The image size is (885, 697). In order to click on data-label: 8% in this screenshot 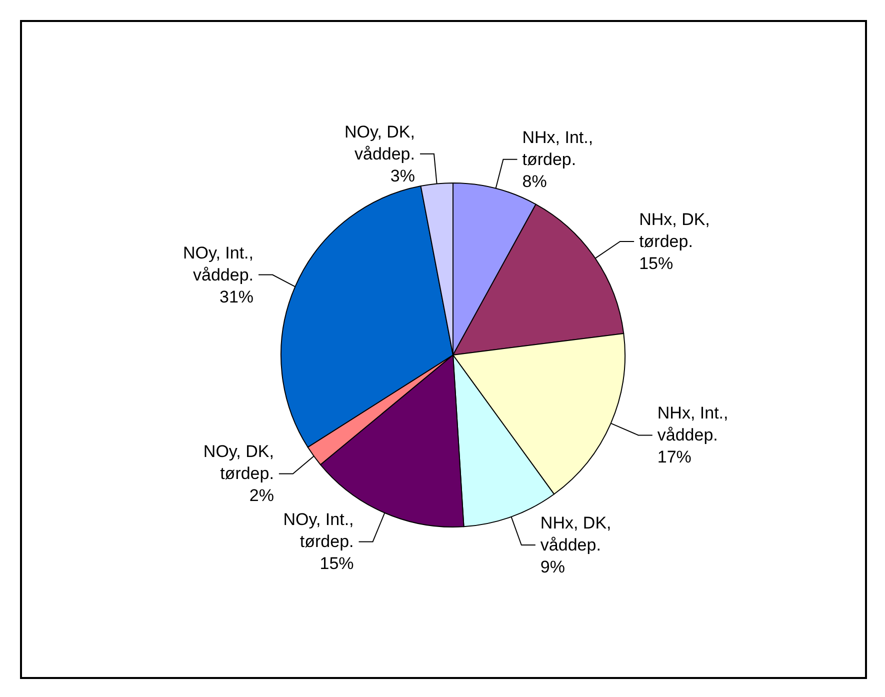, I will do `click(534, 181)`.